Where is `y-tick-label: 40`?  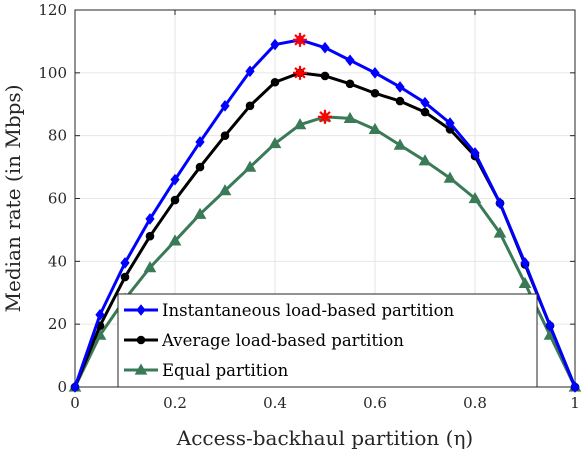
y-tick-label: 40 is located at coordinates (57, 261).